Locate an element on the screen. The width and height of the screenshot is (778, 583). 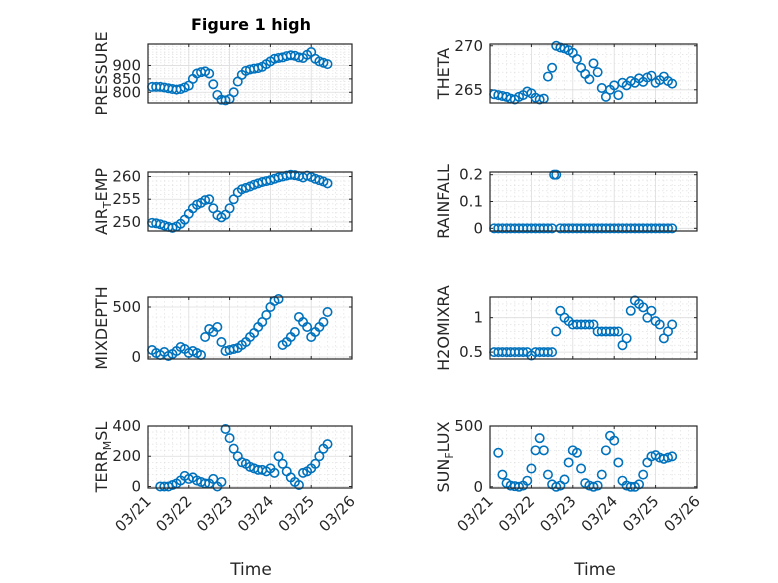
y-axis-label: SUNFLUX is located at coordinates (445, 456).